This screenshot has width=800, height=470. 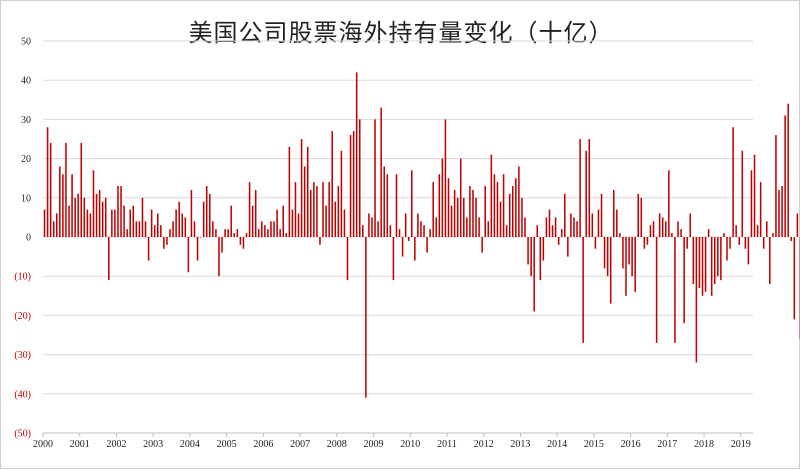 What do you see at coordinates (704, 444) in the screenshot?
I see `x-tick-label: 2018` at bounding box center [704, 444].